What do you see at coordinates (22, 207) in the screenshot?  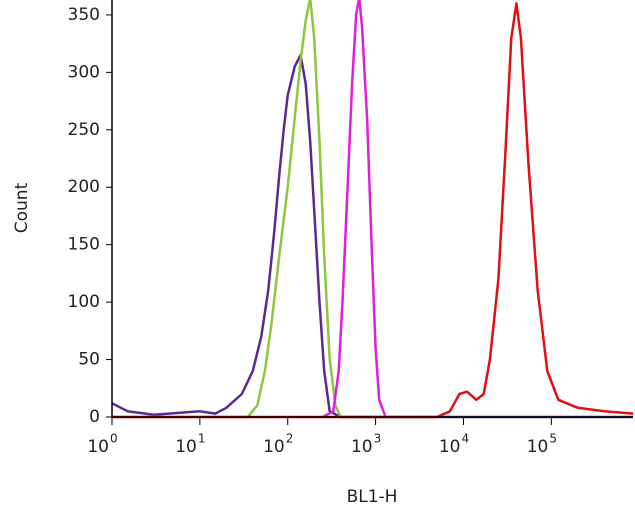 I see `y-axis-label: Count` at bounding box center [22, 207].